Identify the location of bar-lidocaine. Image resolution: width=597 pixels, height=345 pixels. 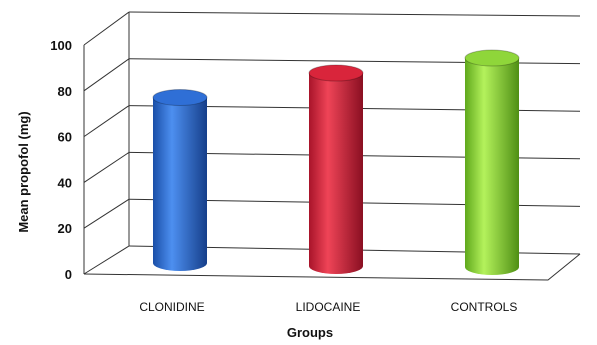
(336, 169).